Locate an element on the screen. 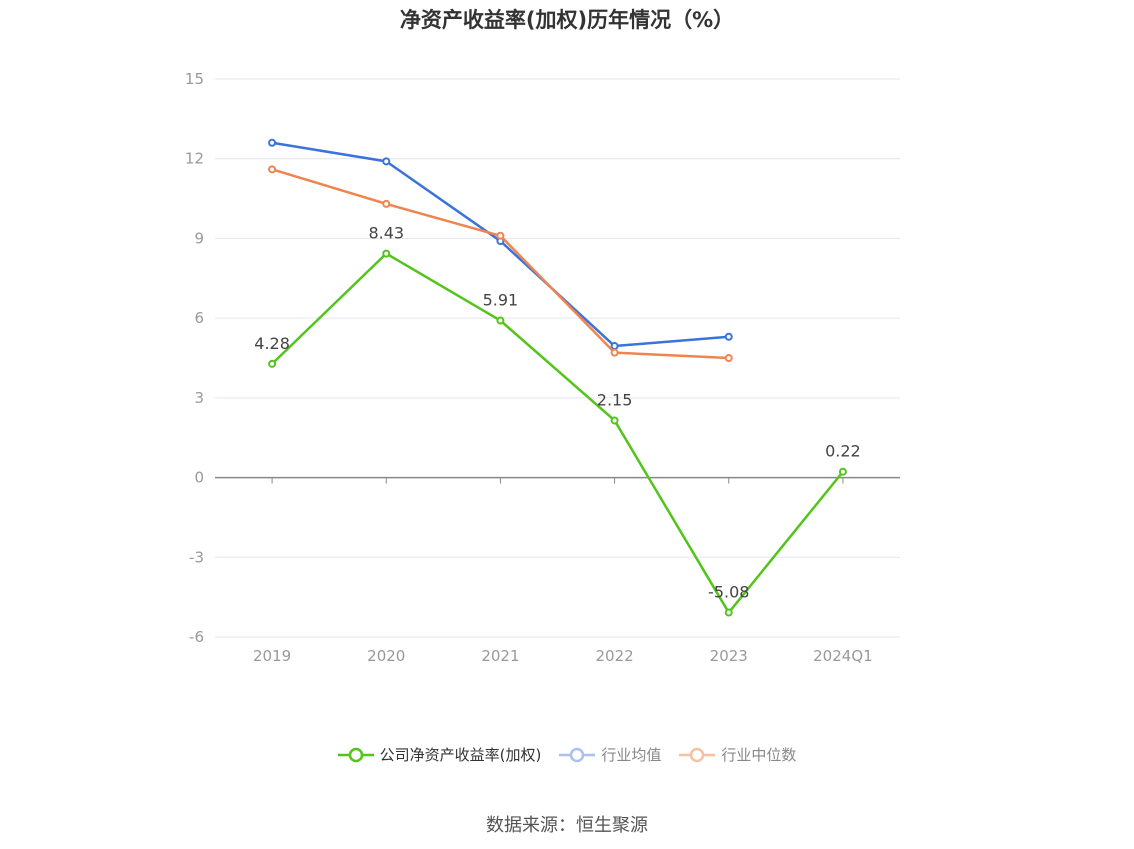 The image size is (1134, 849). y-tick-label: 15 is located at coordinates (194, 79).